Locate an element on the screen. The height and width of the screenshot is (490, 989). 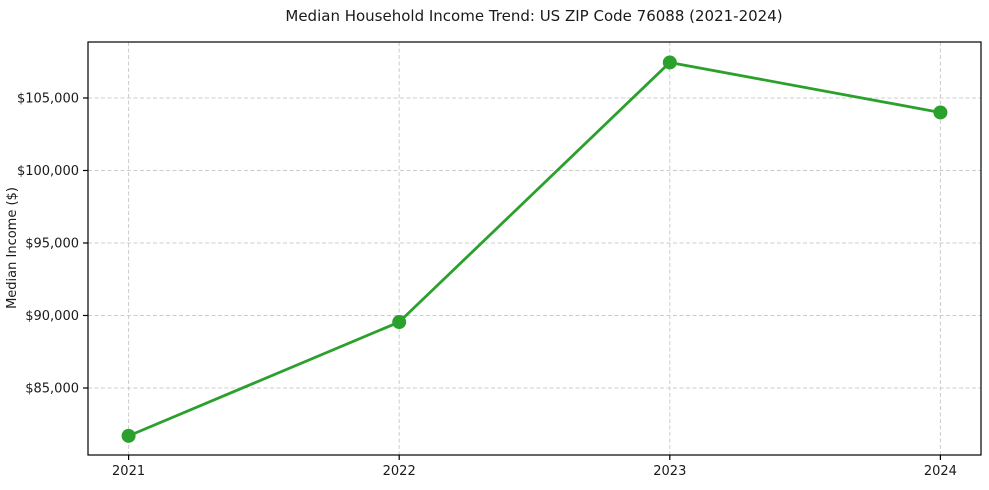
x-tick-label: 2023 is located at coordinates (669, 471).